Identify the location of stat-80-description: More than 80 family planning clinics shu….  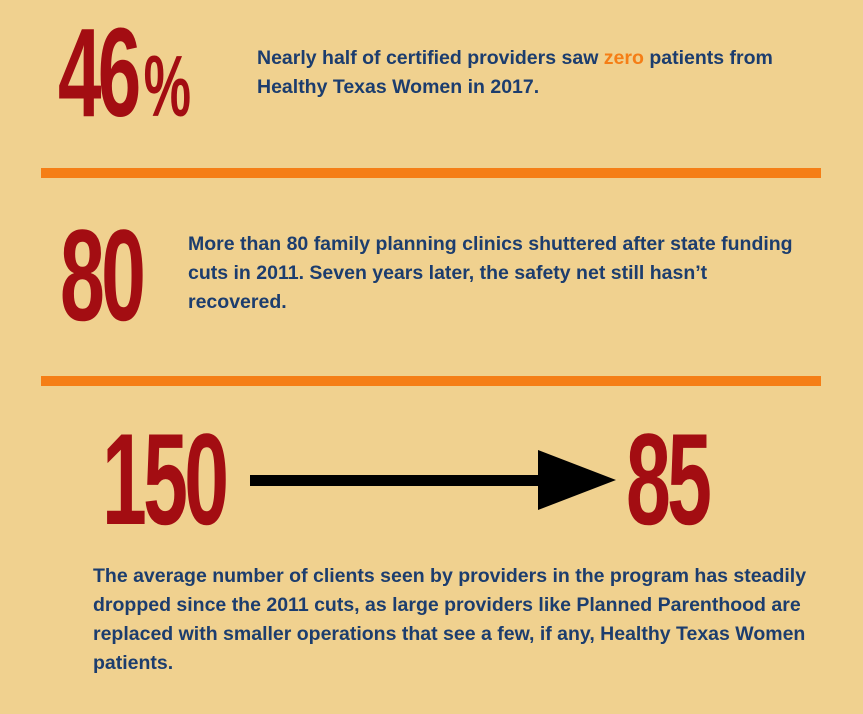
(490, 273).